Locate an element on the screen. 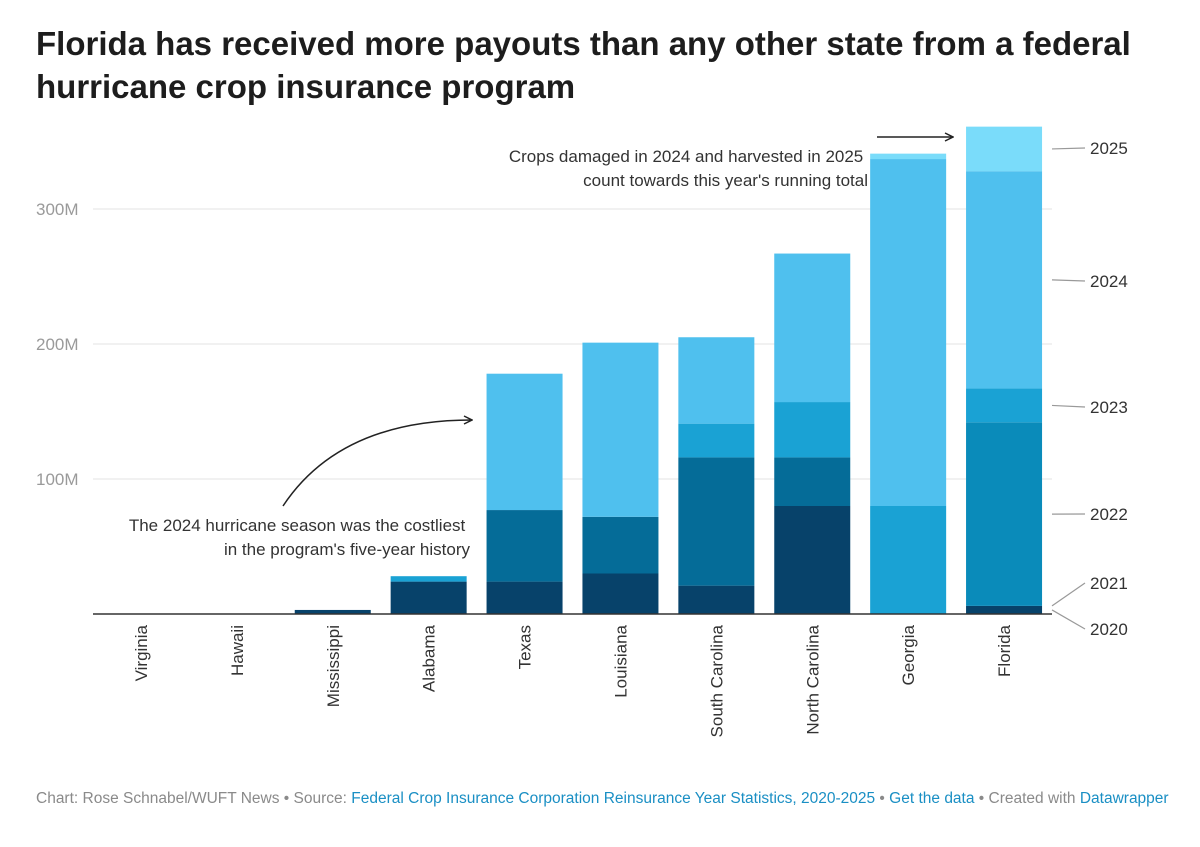  y-tick-label: 300M is located at coordinates (57, 209).